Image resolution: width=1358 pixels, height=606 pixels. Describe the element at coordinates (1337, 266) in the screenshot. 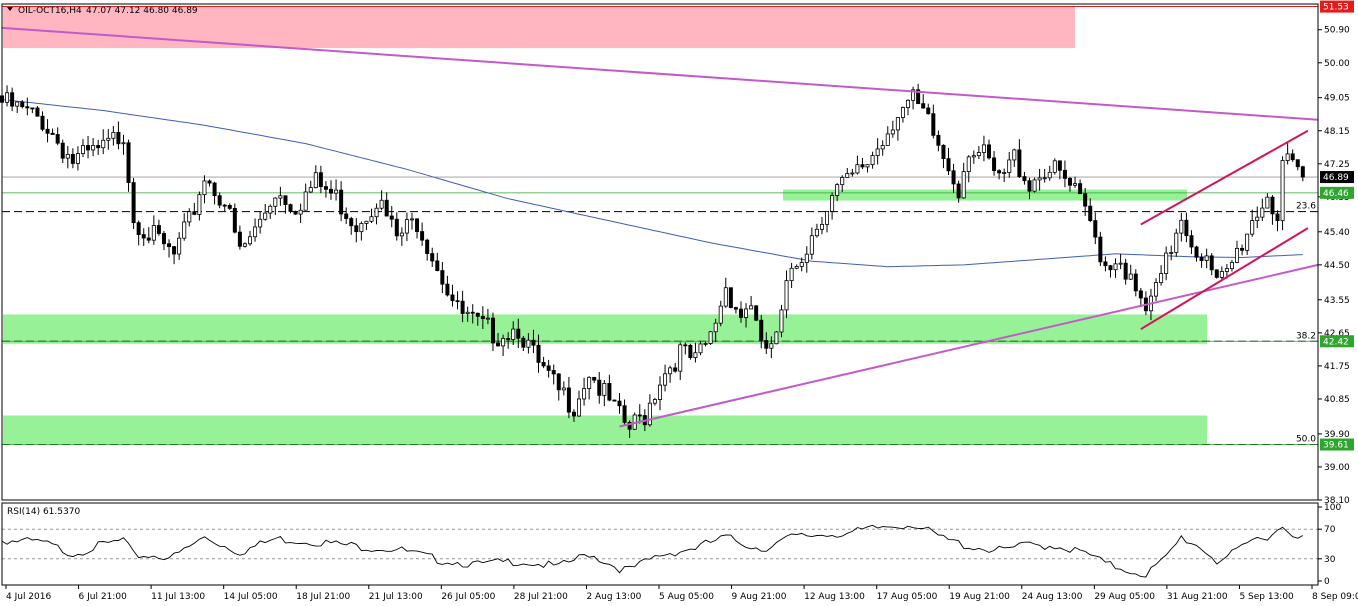

I see `y-tick-label: 44.50` at that location.